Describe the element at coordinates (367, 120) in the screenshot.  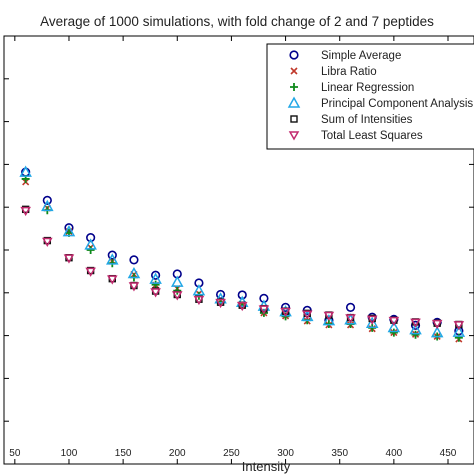
I see `legend-label: Sum of Intensities` at that location.